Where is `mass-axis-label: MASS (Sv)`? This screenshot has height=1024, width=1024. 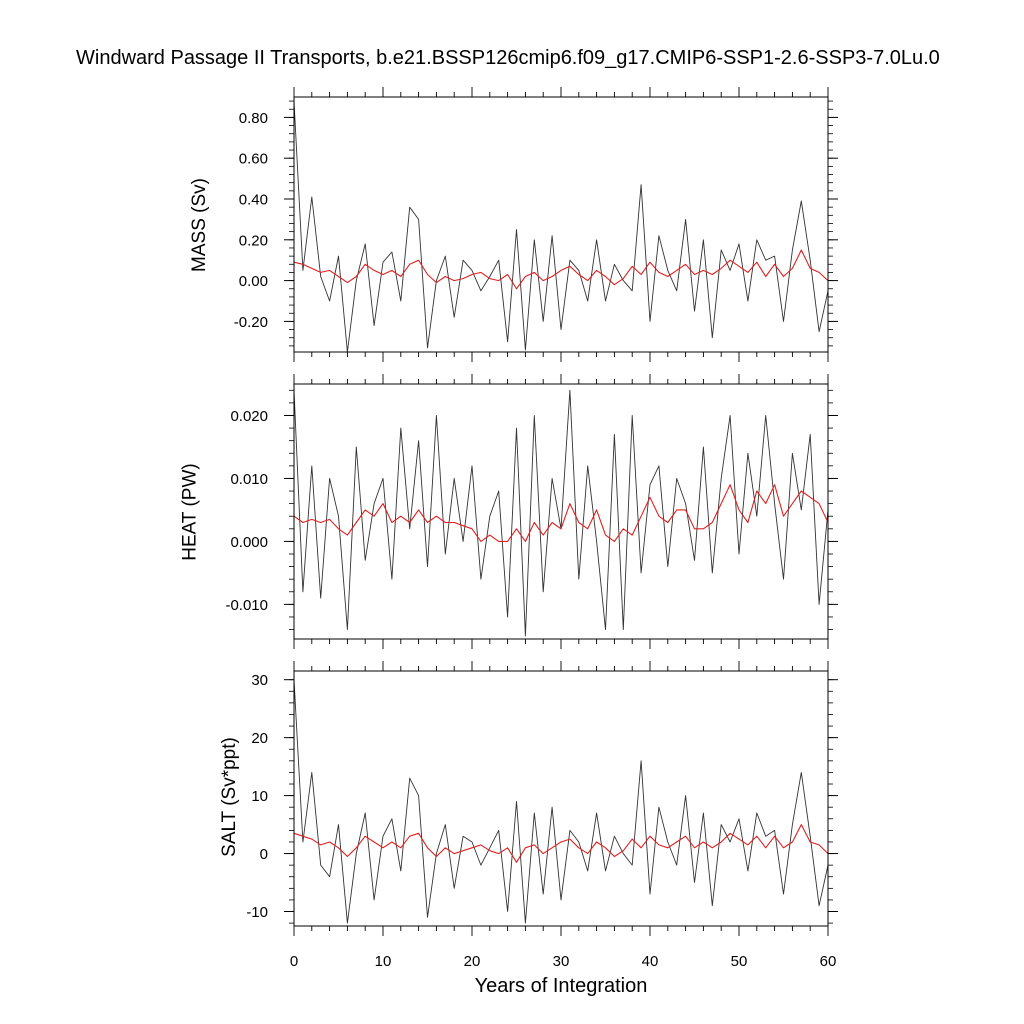
mass-axis-label: MASS (Sv) is located at coordinates (199, 225).